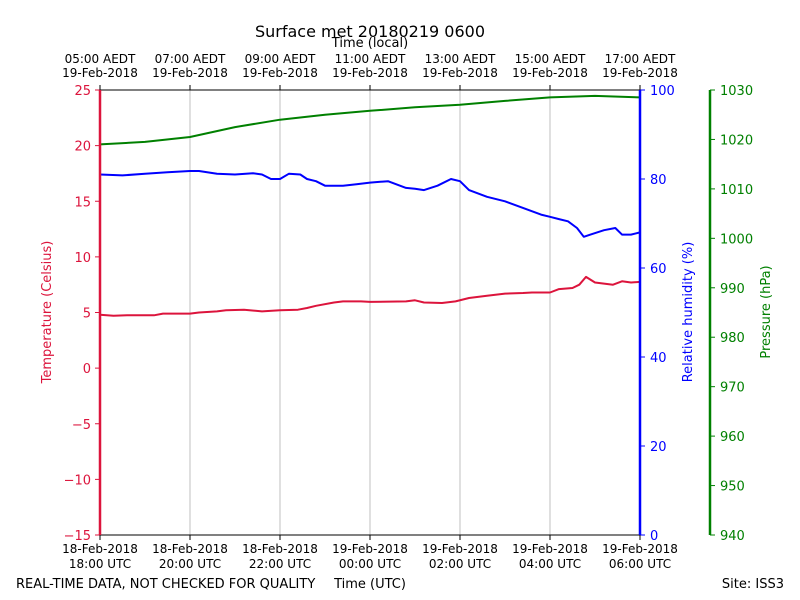 This screenshot has width=800, height=600. I want to click on pressure-tick-label: 1030, so click(736, 91).